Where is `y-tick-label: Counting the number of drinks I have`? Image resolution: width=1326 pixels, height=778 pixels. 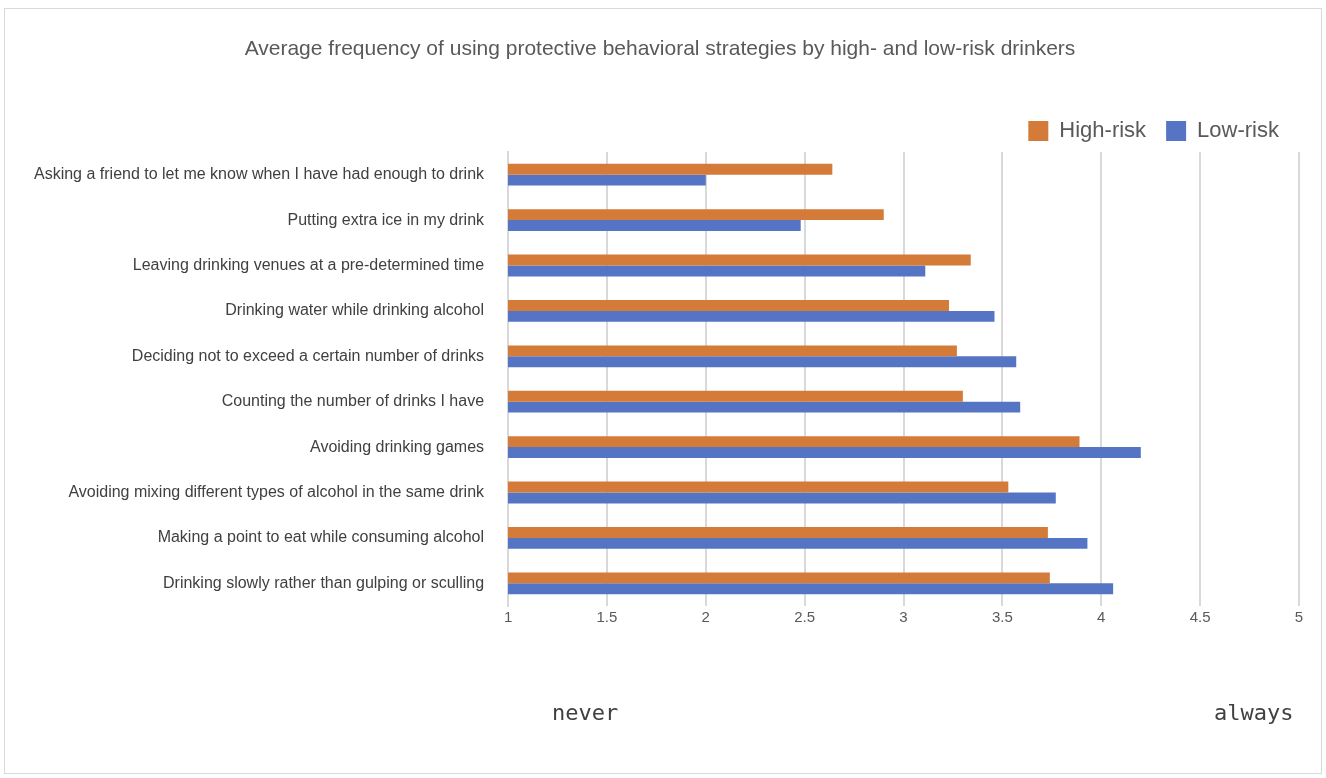
y-tick-label: Counting the number of drinks I have is located at coordinates (353, 401).